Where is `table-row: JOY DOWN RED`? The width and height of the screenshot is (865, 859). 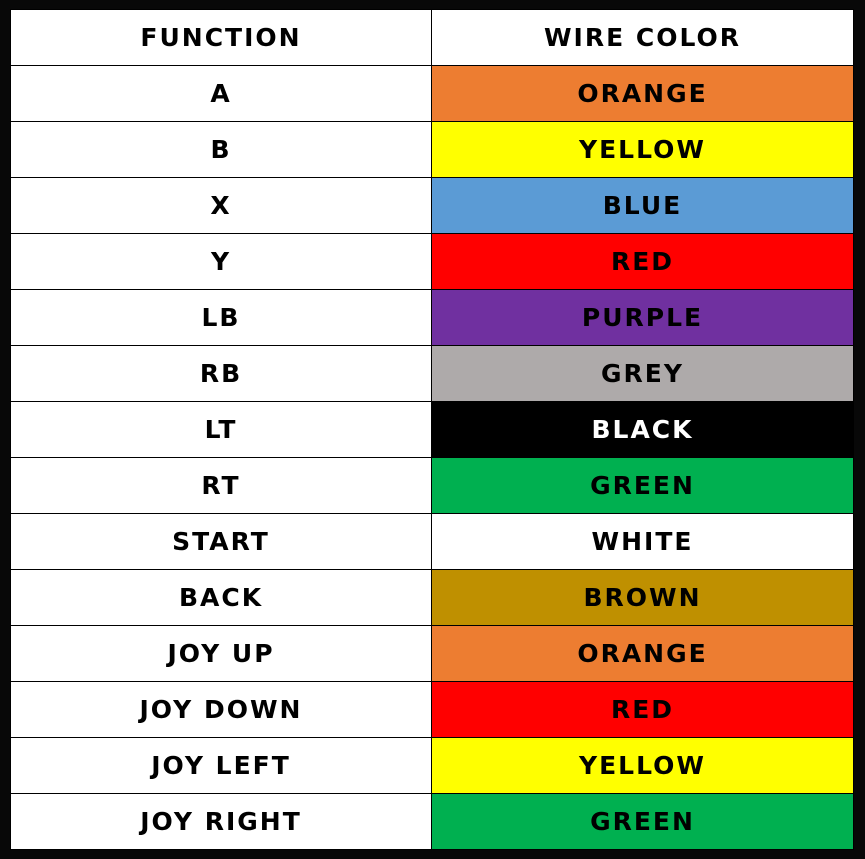
table-row: JOY DOWN RED is located at coordinates (432, 709).